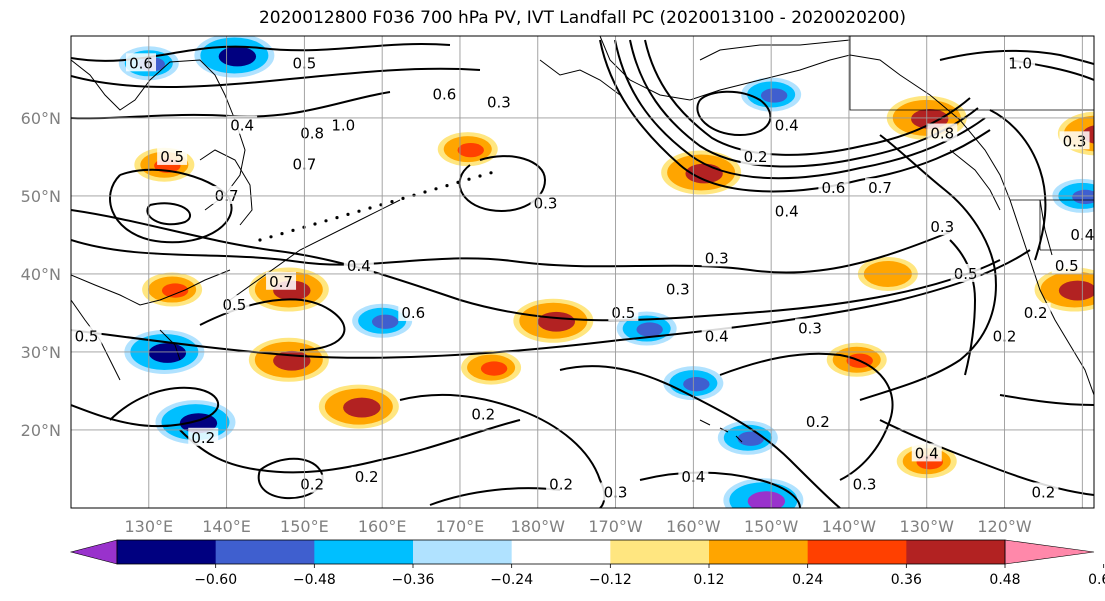 The image size is (1105, 601). Describe the element at coordinates (561, 552) in the screenshot. I see `colorbar-frame` at that location.